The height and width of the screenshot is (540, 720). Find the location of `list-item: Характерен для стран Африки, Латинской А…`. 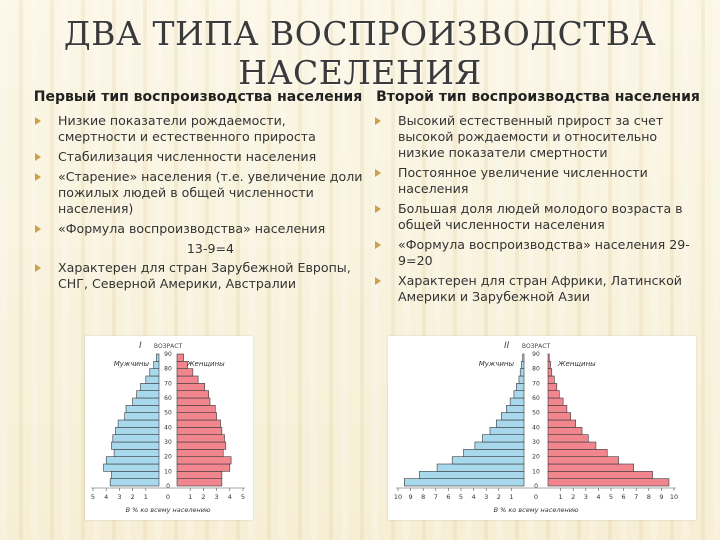

list-item: Характерен для стран Африки, Латинской А… is located at coordinates (538, 289).